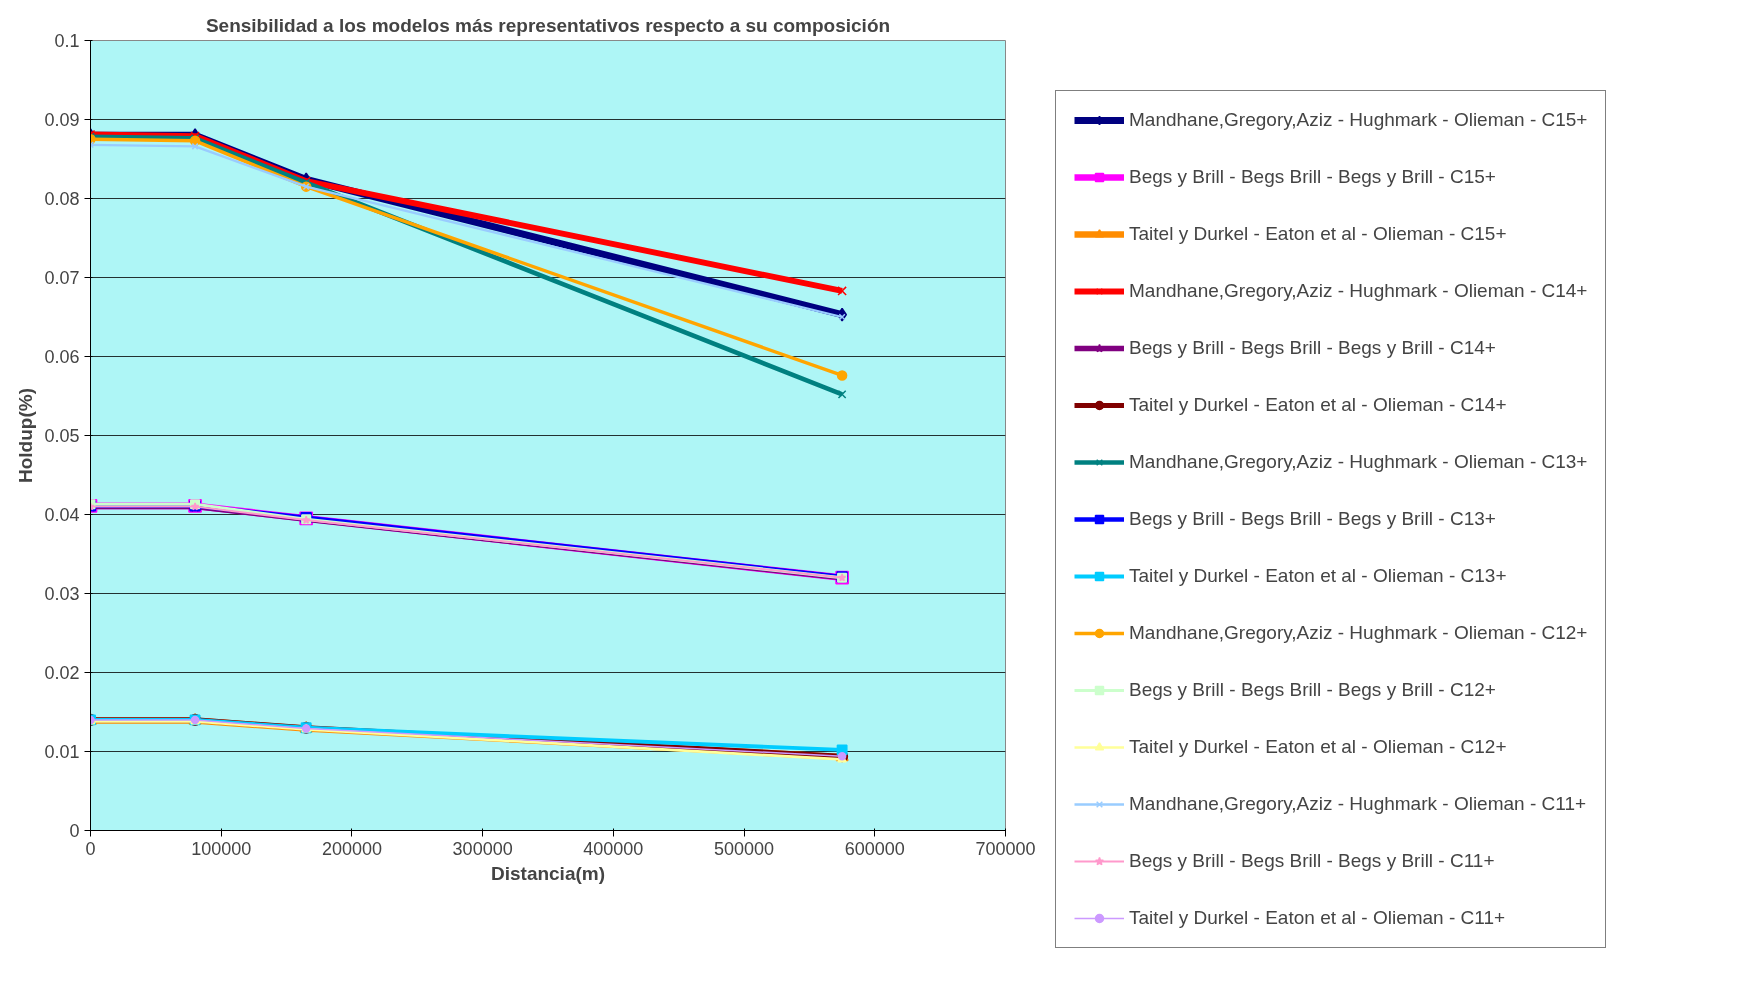  What do you see at coordinates (1358, 804) in the screenshot?
I see `legend-label: Mandhane,Gregory,Aziz - Hughmark - Olieman - C11+` at bounding box center [1358, 804].